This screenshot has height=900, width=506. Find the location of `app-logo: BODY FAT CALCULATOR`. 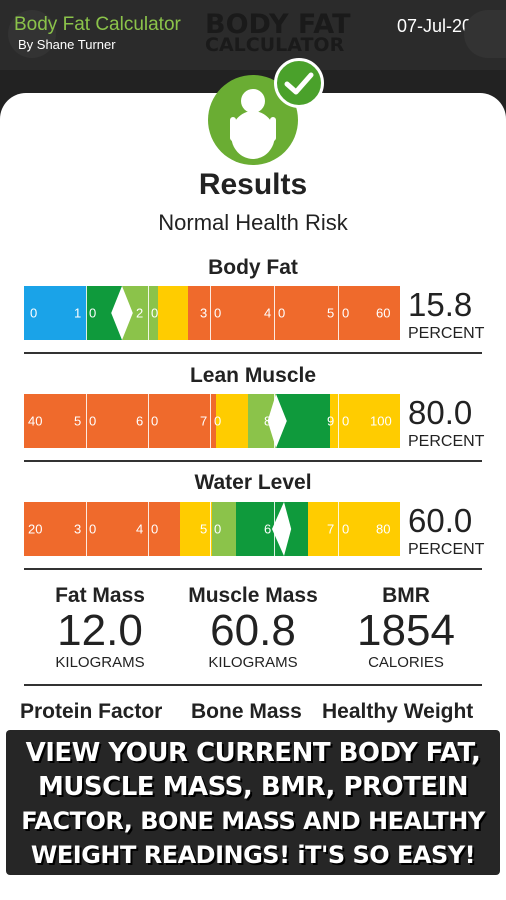

app-logo: BODY FAT CALCULATOR is located at coordinates (278, 32).